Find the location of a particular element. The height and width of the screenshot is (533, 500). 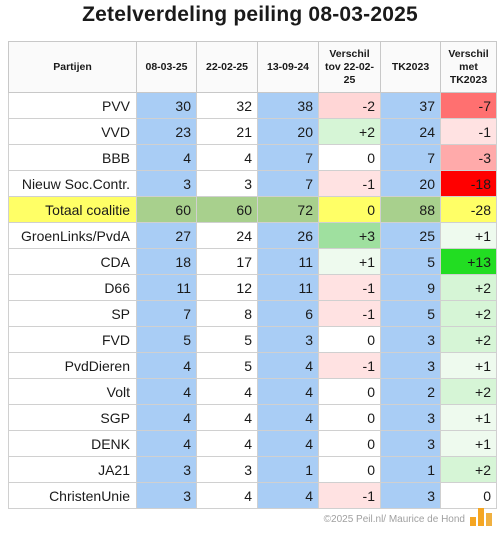

party-row: PvdDieren 4 5 4 -1 3 +1 is located at coordinates (252, 365).